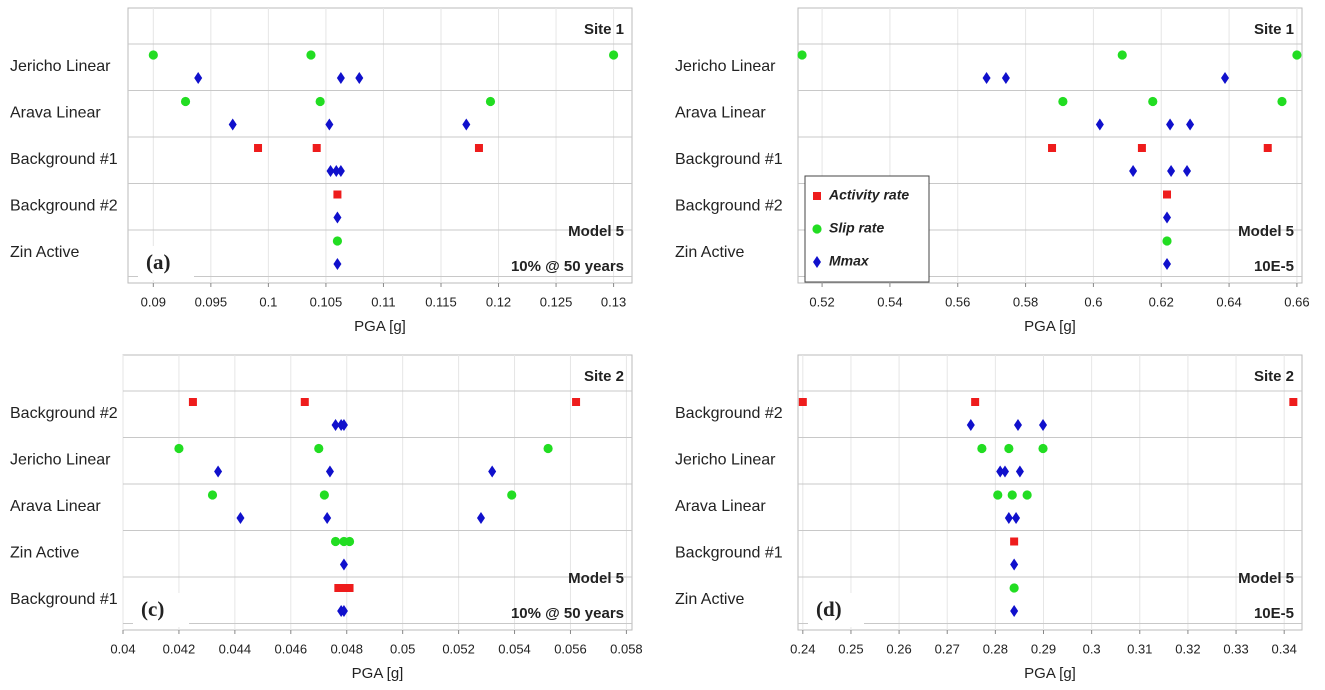 The image size is (1325, 690). Describe the element at coordinates (995, 648) in the screenshot. I see `x-tick-label: 0.28` at that location.